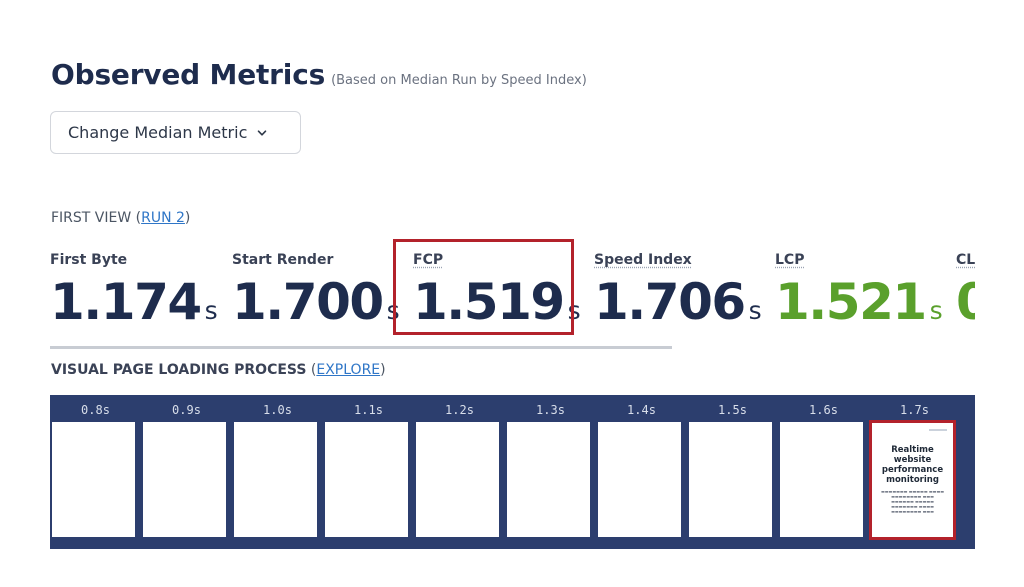 The height and width of the screenshot is (587, 1024). Describe the element at coordinates (643, 260) in the screenshot. I see `metric-label: Speed Index` at that location.